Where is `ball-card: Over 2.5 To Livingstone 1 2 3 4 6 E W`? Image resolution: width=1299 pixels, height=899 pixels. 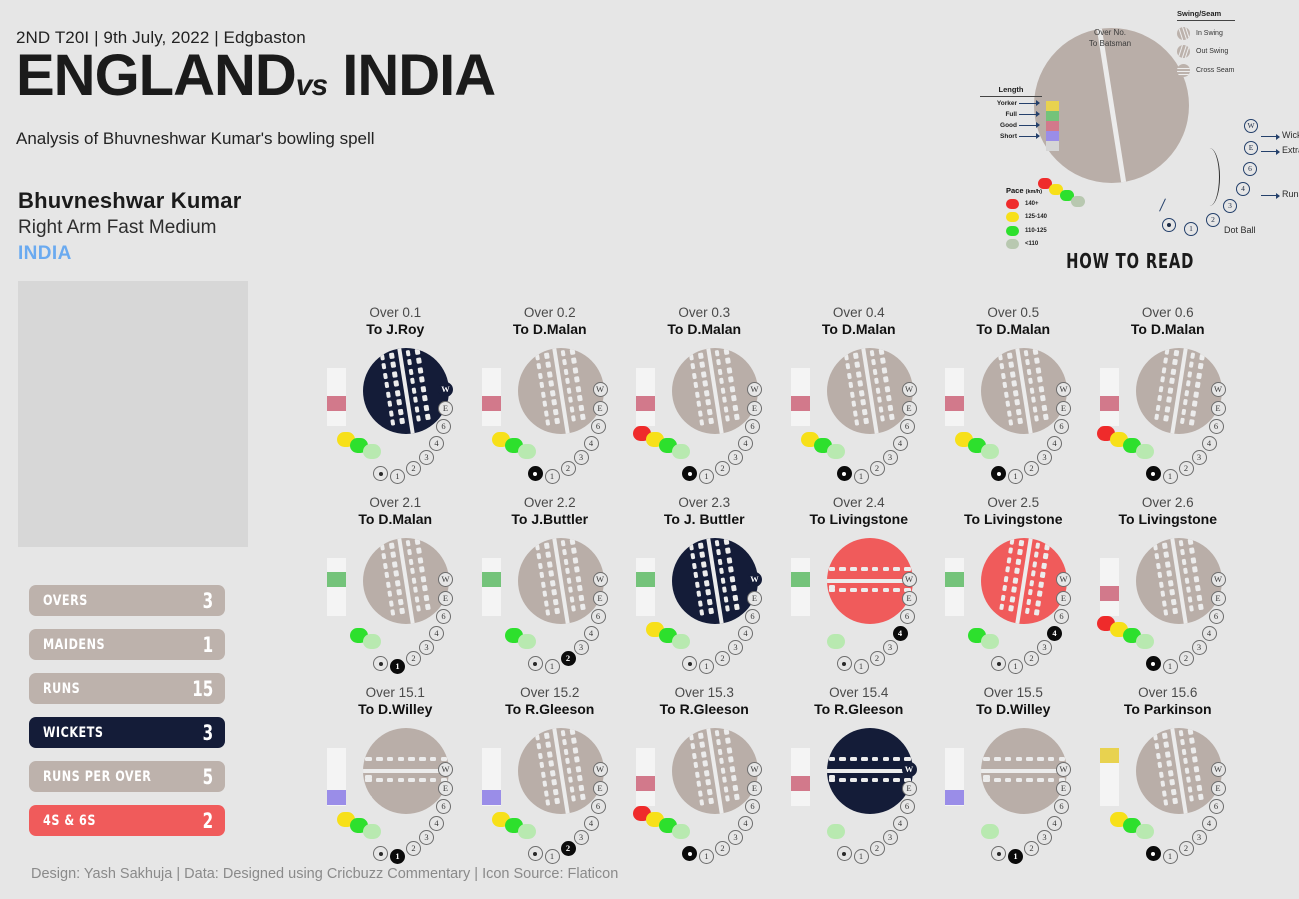
ball-card: Over 2.5 To Livingstone 1 2 3 4 6 E W is located at coordinates (1013, 590).